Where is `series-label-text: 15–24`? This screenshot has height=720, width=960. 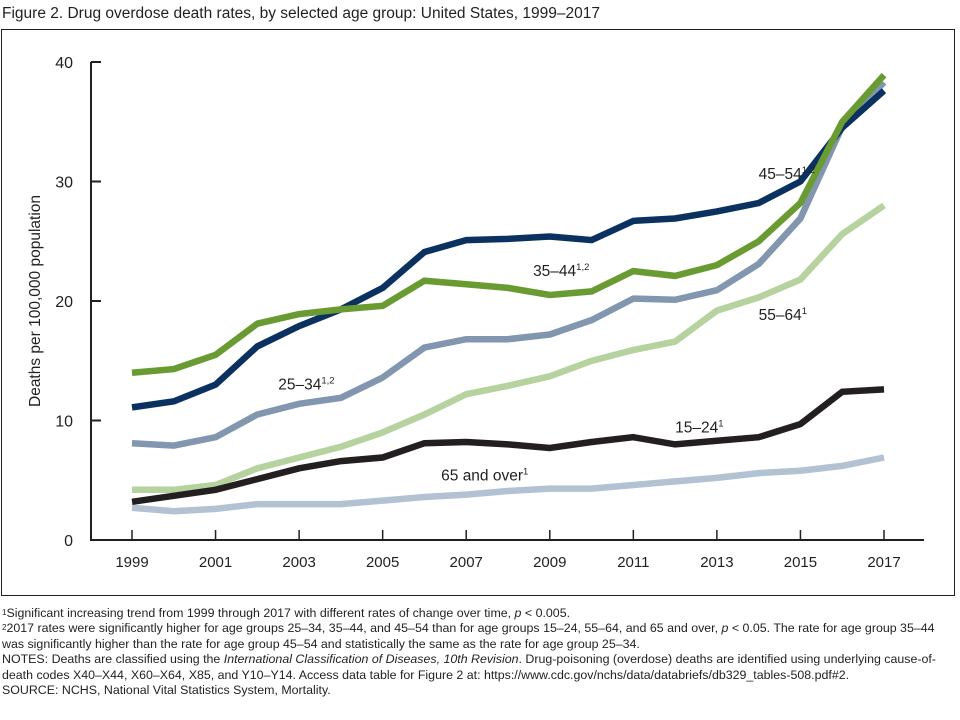
series-label-text: 15–24 is located at coordinates (696, 427).